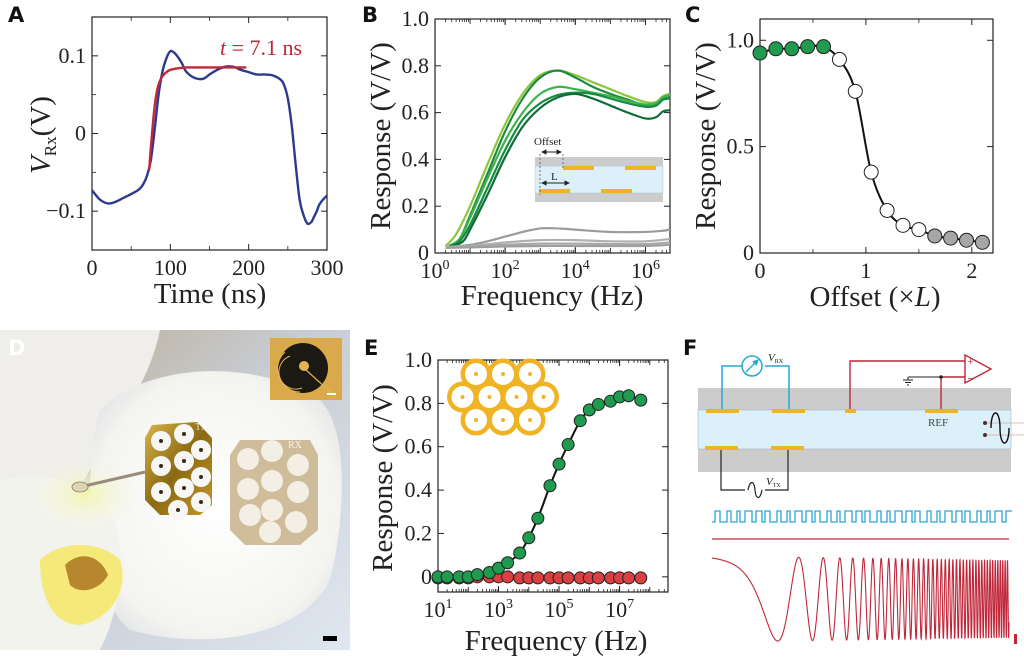 The image size is (1024, 658). Describe the element at coordinates (619, 609) in the screenshot. I see `x-tick-label: 10⁷` at that location.